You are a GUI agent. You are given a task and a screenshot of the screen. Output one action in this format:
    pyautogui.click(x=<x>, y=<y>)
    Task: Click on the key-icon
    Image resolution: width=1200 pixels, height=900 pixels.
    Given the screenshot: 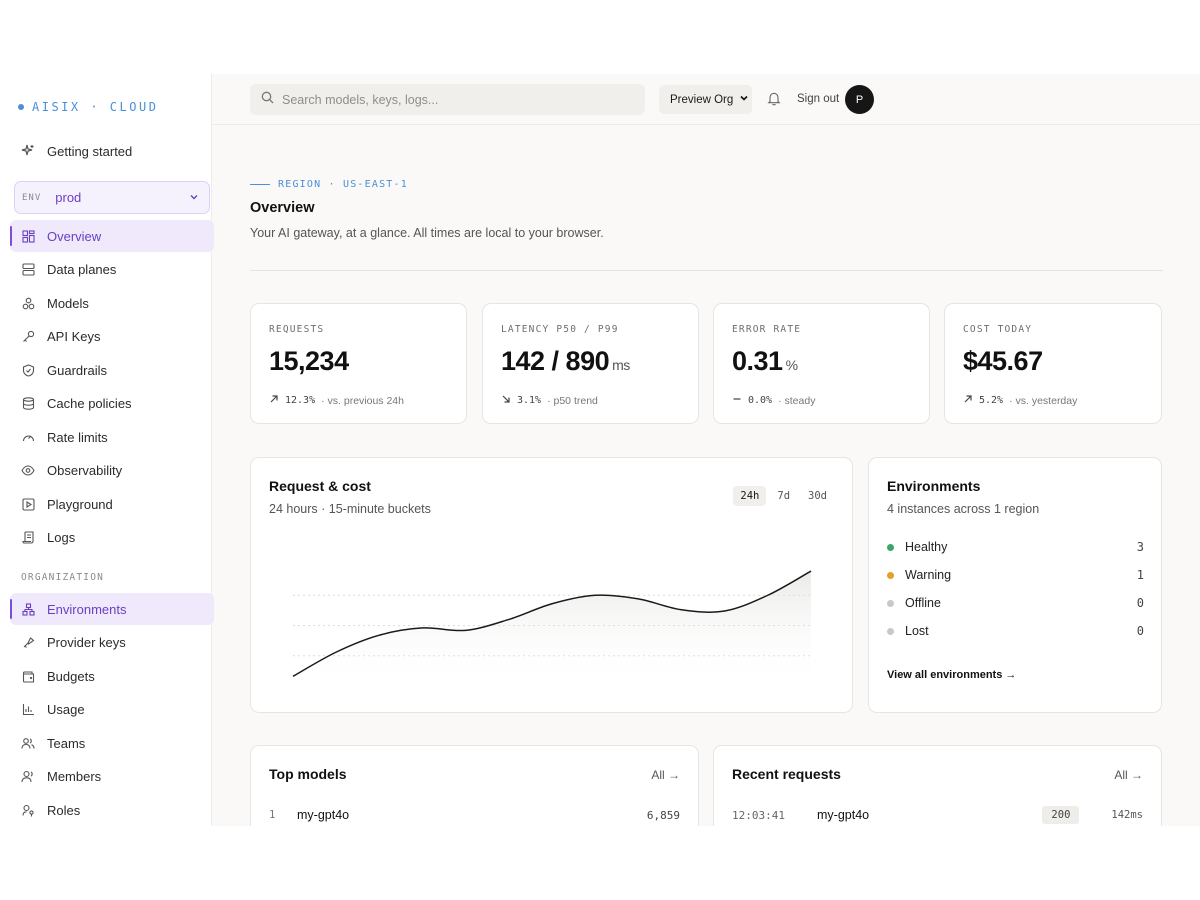 What is the action you would take?
    pyautogui.click(x=28, y=336)
    